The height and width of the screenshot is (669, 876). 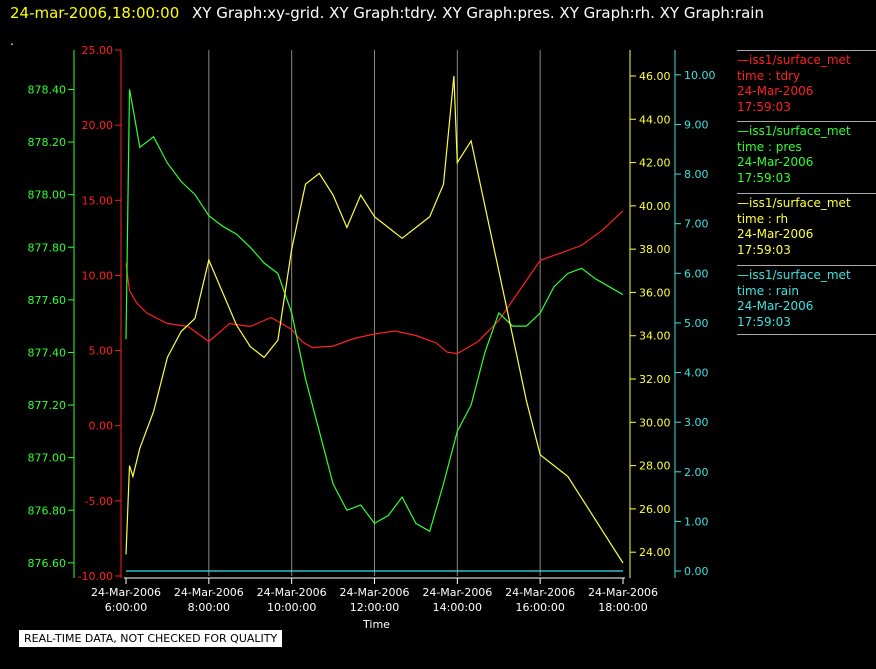 What do you see at coordinates (98, 50) in the screenshot?
I see `tdry-axis-tick-label: 25.00` at bounding box center [98, 50].